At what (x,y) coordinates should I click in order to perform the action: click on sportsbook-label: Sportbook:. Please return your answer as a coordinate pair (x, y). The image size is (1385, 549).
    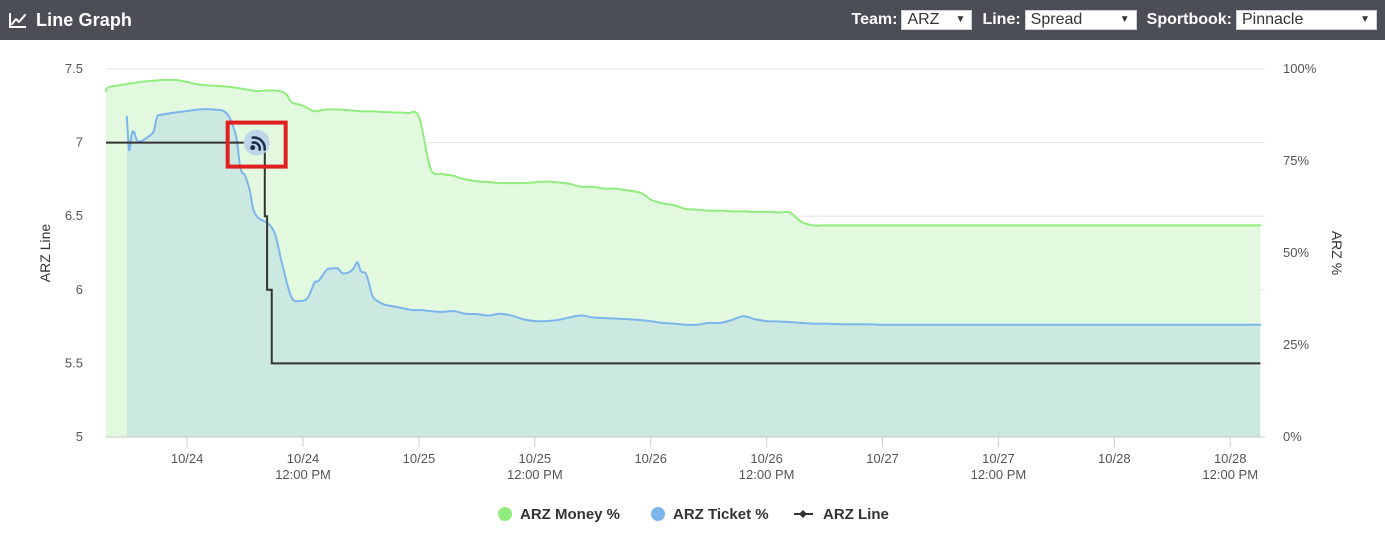
    Looking at the image, I should click on (1189, 19).